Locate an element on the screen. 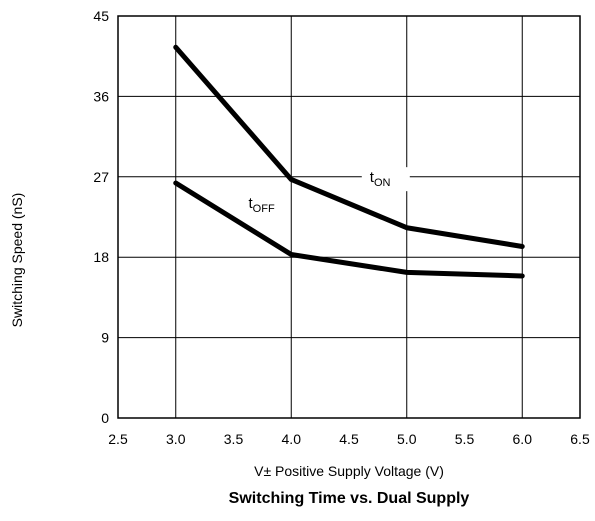 The image size is (595, 521). series-label-ton: tON is located at coordinates (380, 179).